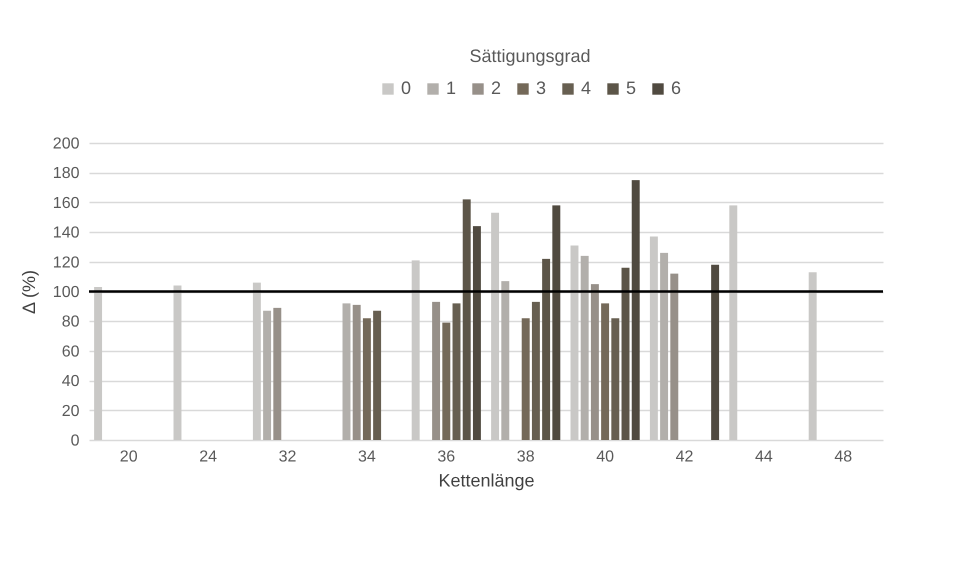 The image size is (959, 581). I want to click on y-tick-label: 40, so click(71, 381).